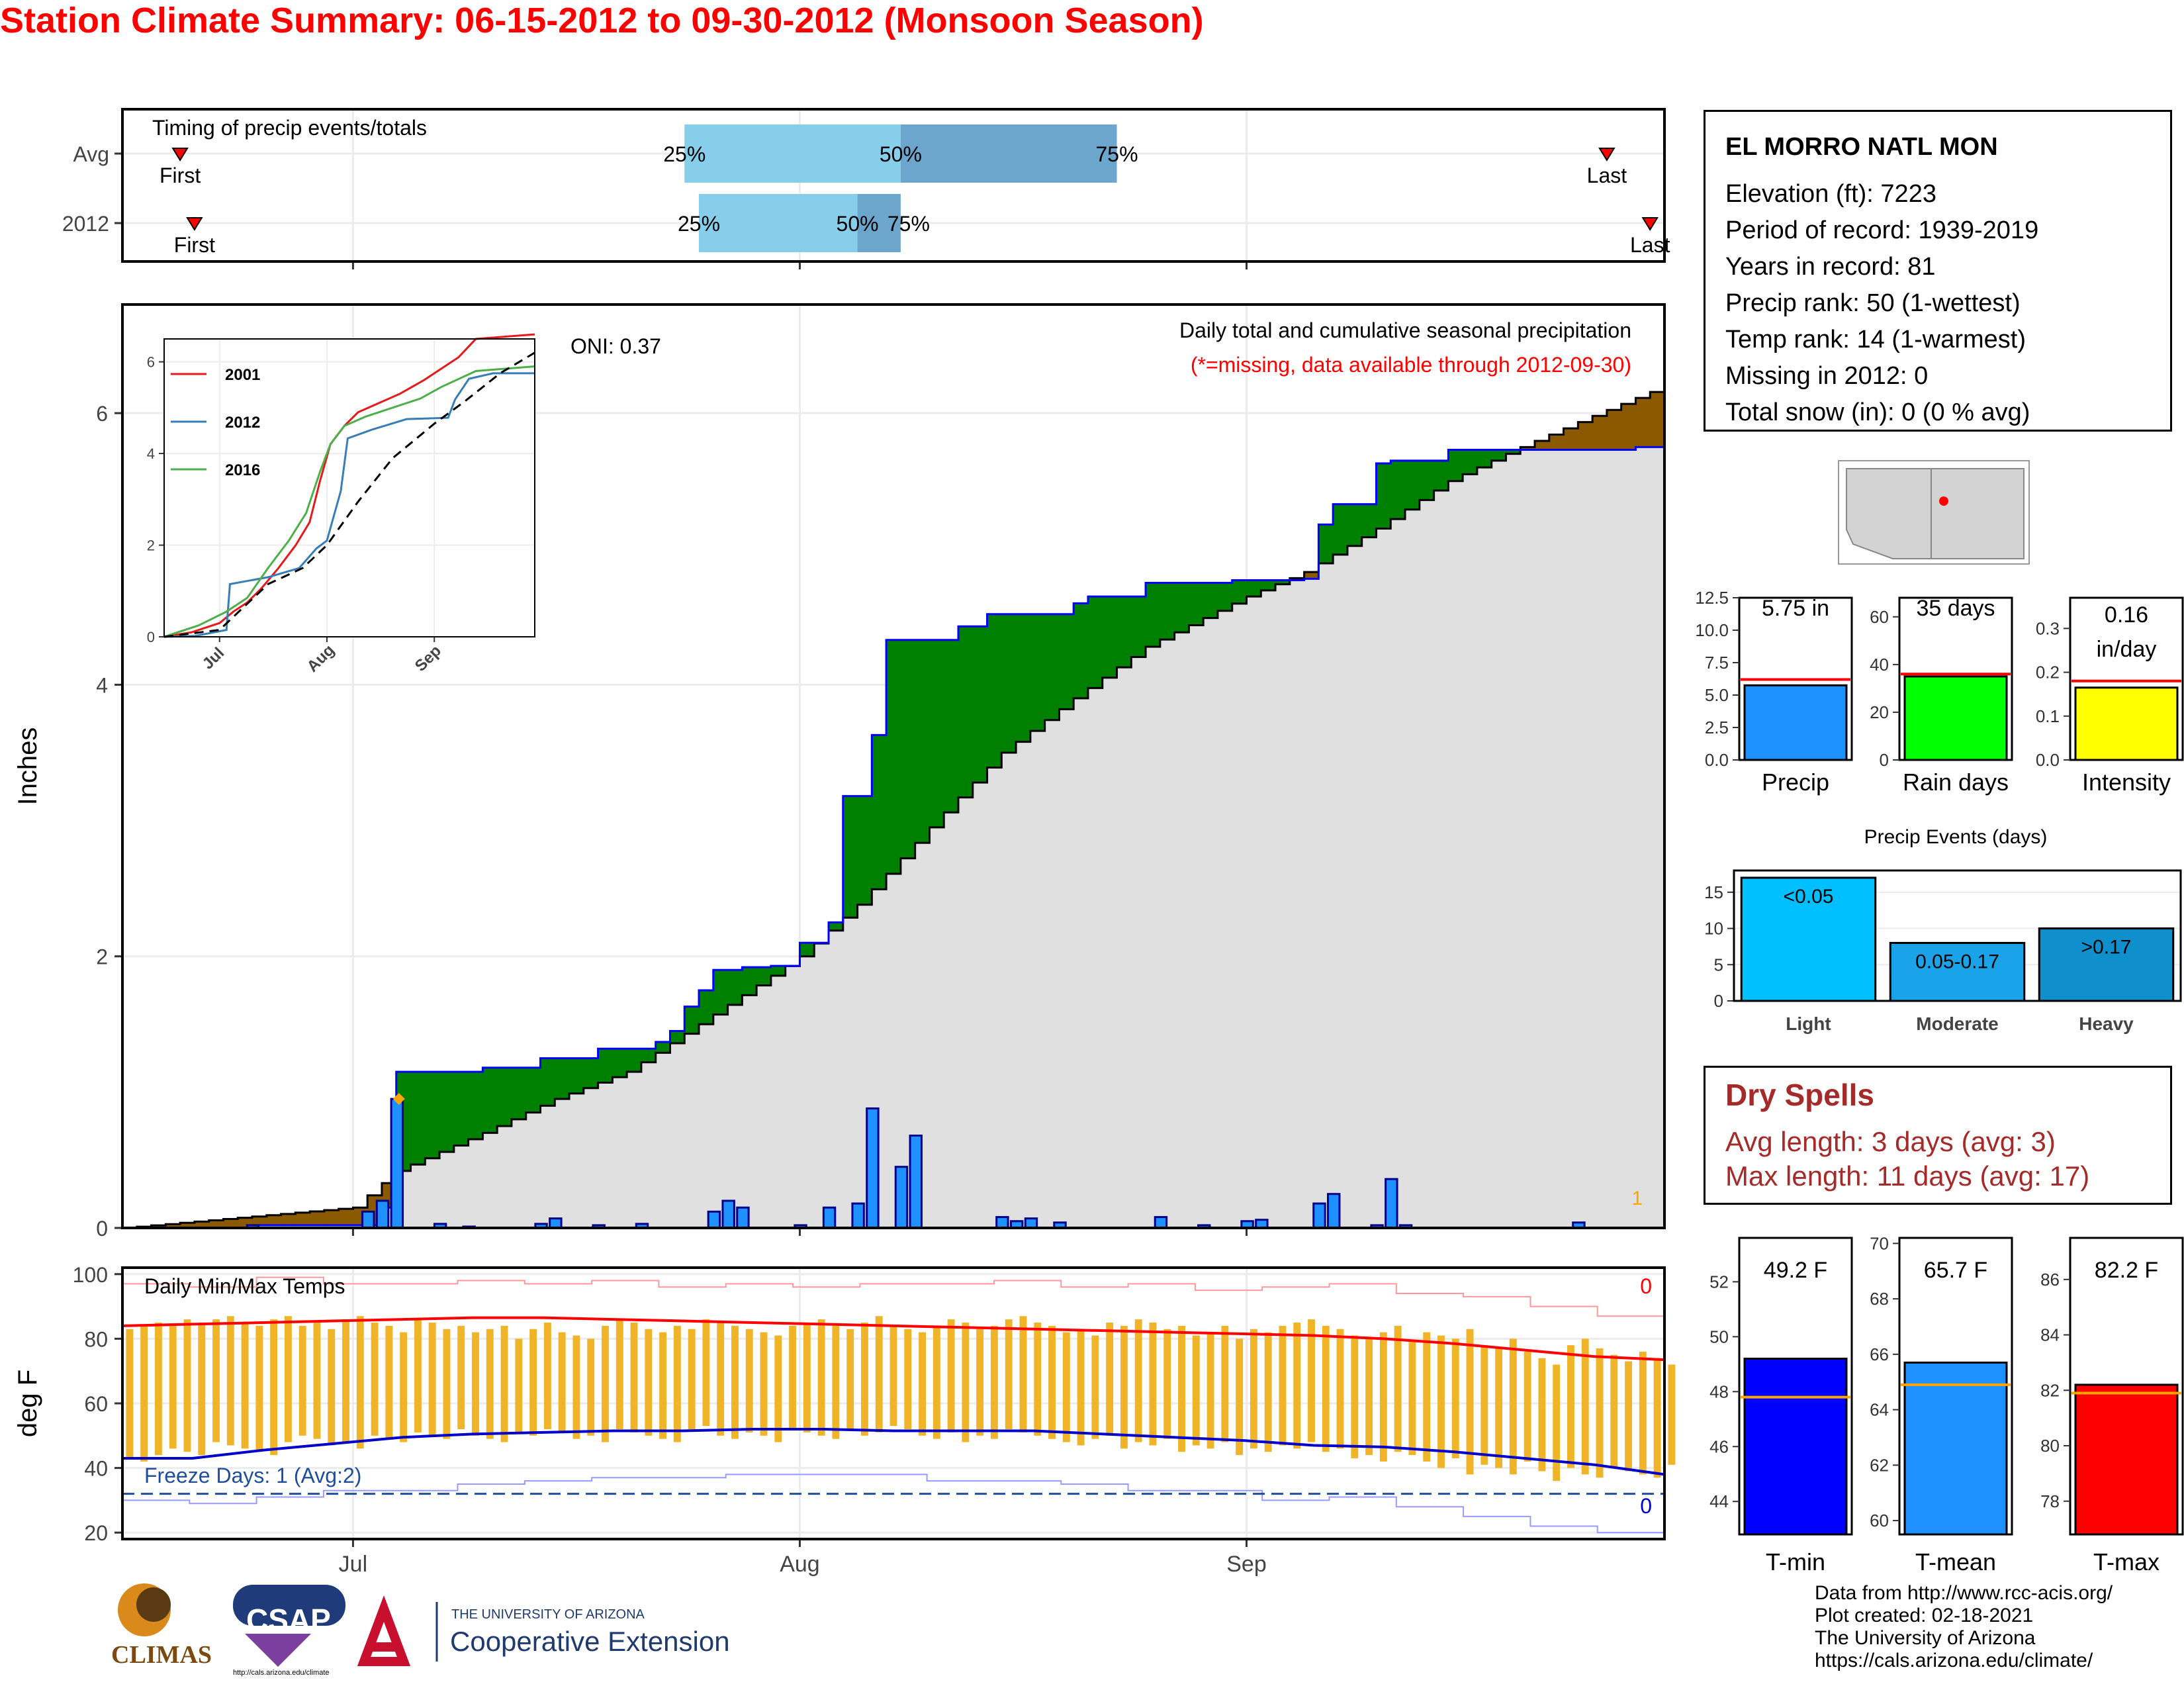 Image resolution: width=2184 pixels, height=1688 pixels. I want to click on mini-ytick-label: 0, so click(1885, 760).